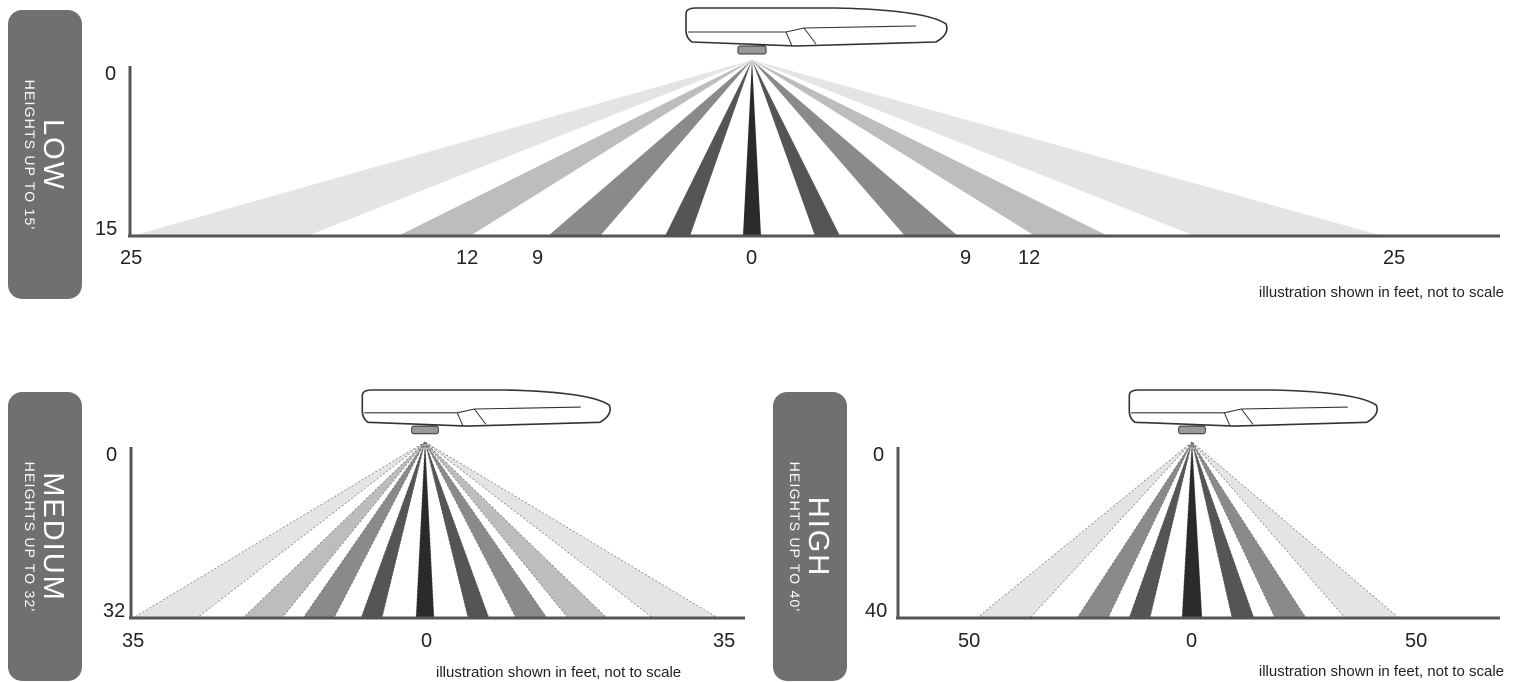 This screenshot has width=1518, height=682. Describe the element at coordinates (1381, 671) in the screenshot. I see `high-scale-note: illustration shown in feet, not to scale` at that location.